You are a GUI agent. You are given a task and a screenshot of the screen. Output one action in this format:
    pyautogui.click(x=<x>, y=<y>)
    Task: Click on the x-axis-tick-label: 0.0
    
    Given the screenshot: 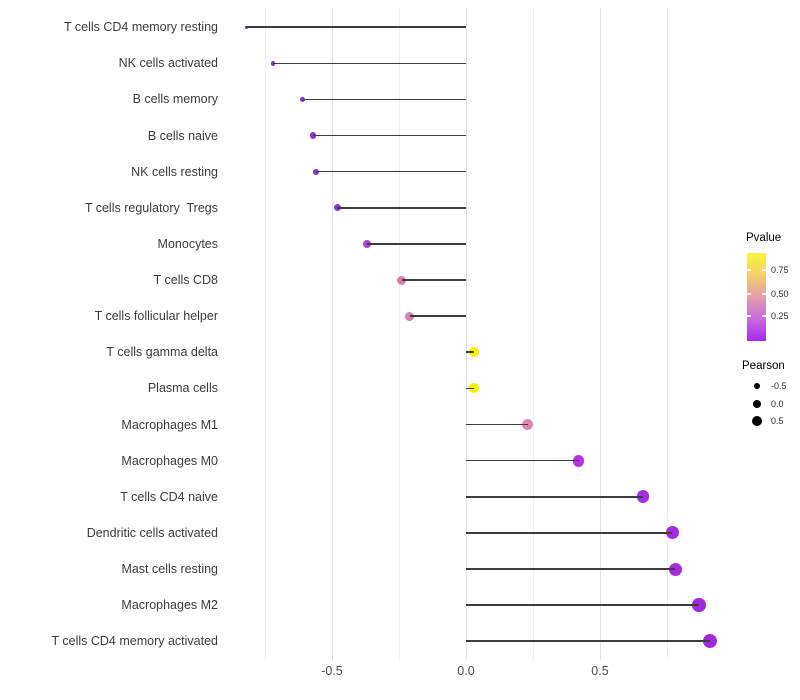 What is the action you would take?
    pyautogui.click(x=466, y=671)
    